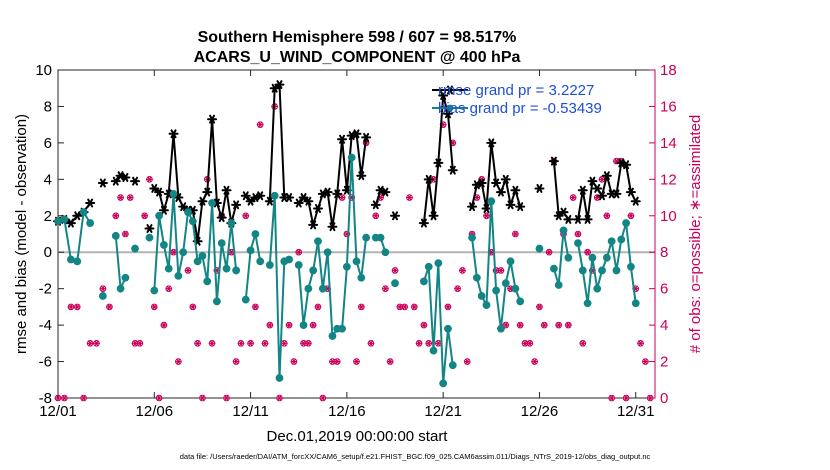 The image size is (830, 470). What do you see at coordinates (43, 70) in the screenshot?
I see `y-left-tick-label: 10` at bounding box center [43, 70].